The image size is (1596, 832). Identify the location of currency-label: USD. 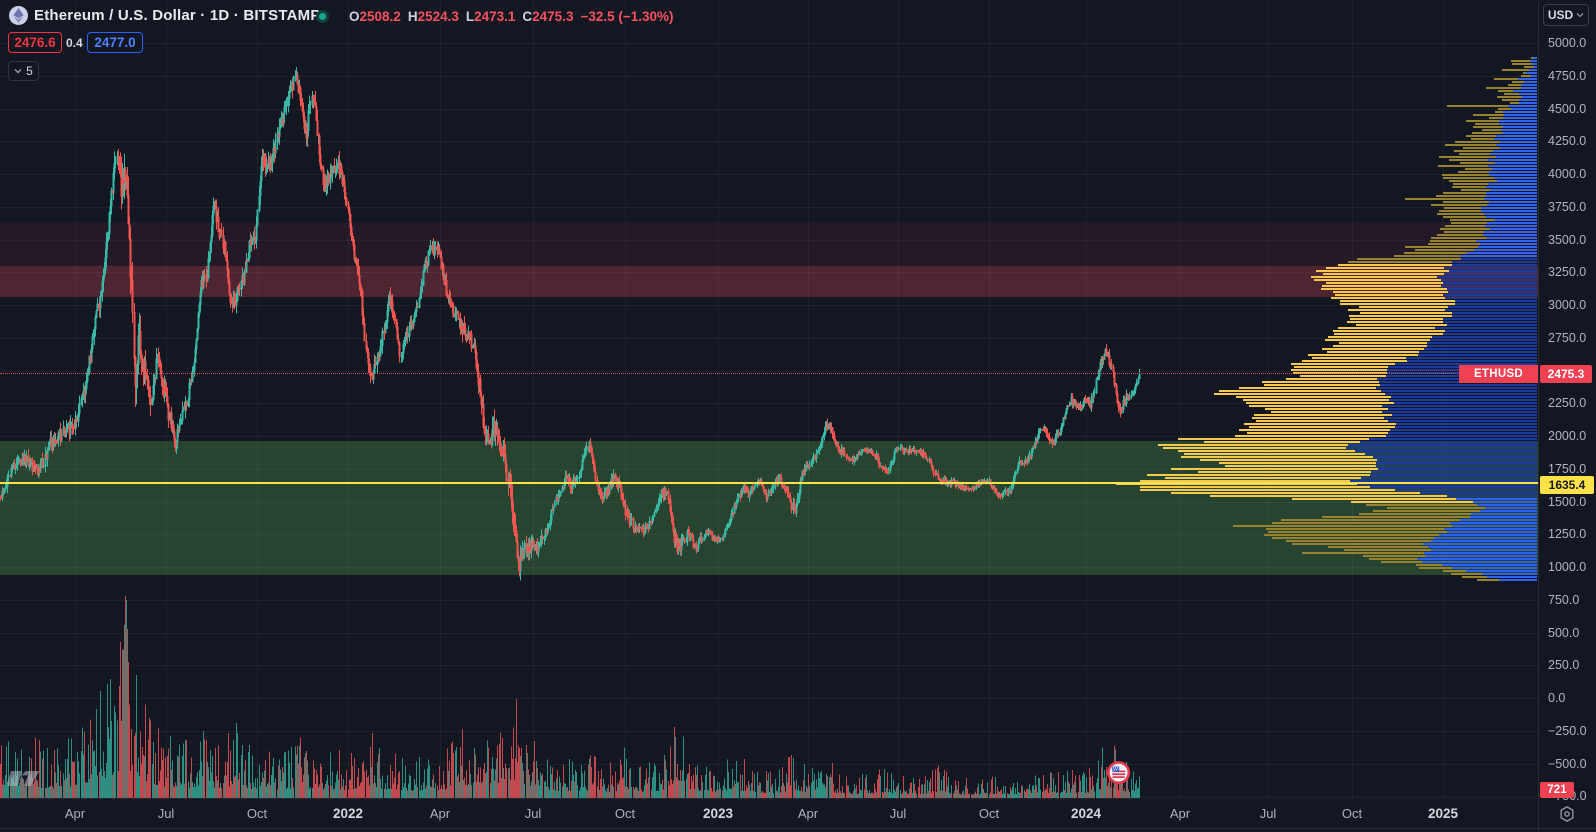
(1560, 15).